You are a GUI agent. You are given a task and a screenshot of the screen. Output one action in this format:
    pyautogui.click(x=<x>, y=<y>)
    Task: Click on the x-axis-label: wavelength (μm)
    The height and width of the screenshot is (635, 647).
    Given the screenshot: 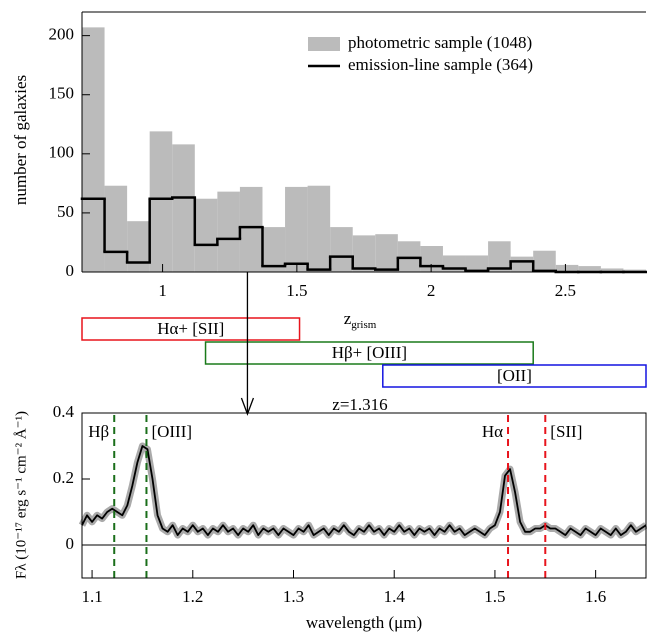 What is the action you would take?
    pyautogui.click(x=364, y=622)
    